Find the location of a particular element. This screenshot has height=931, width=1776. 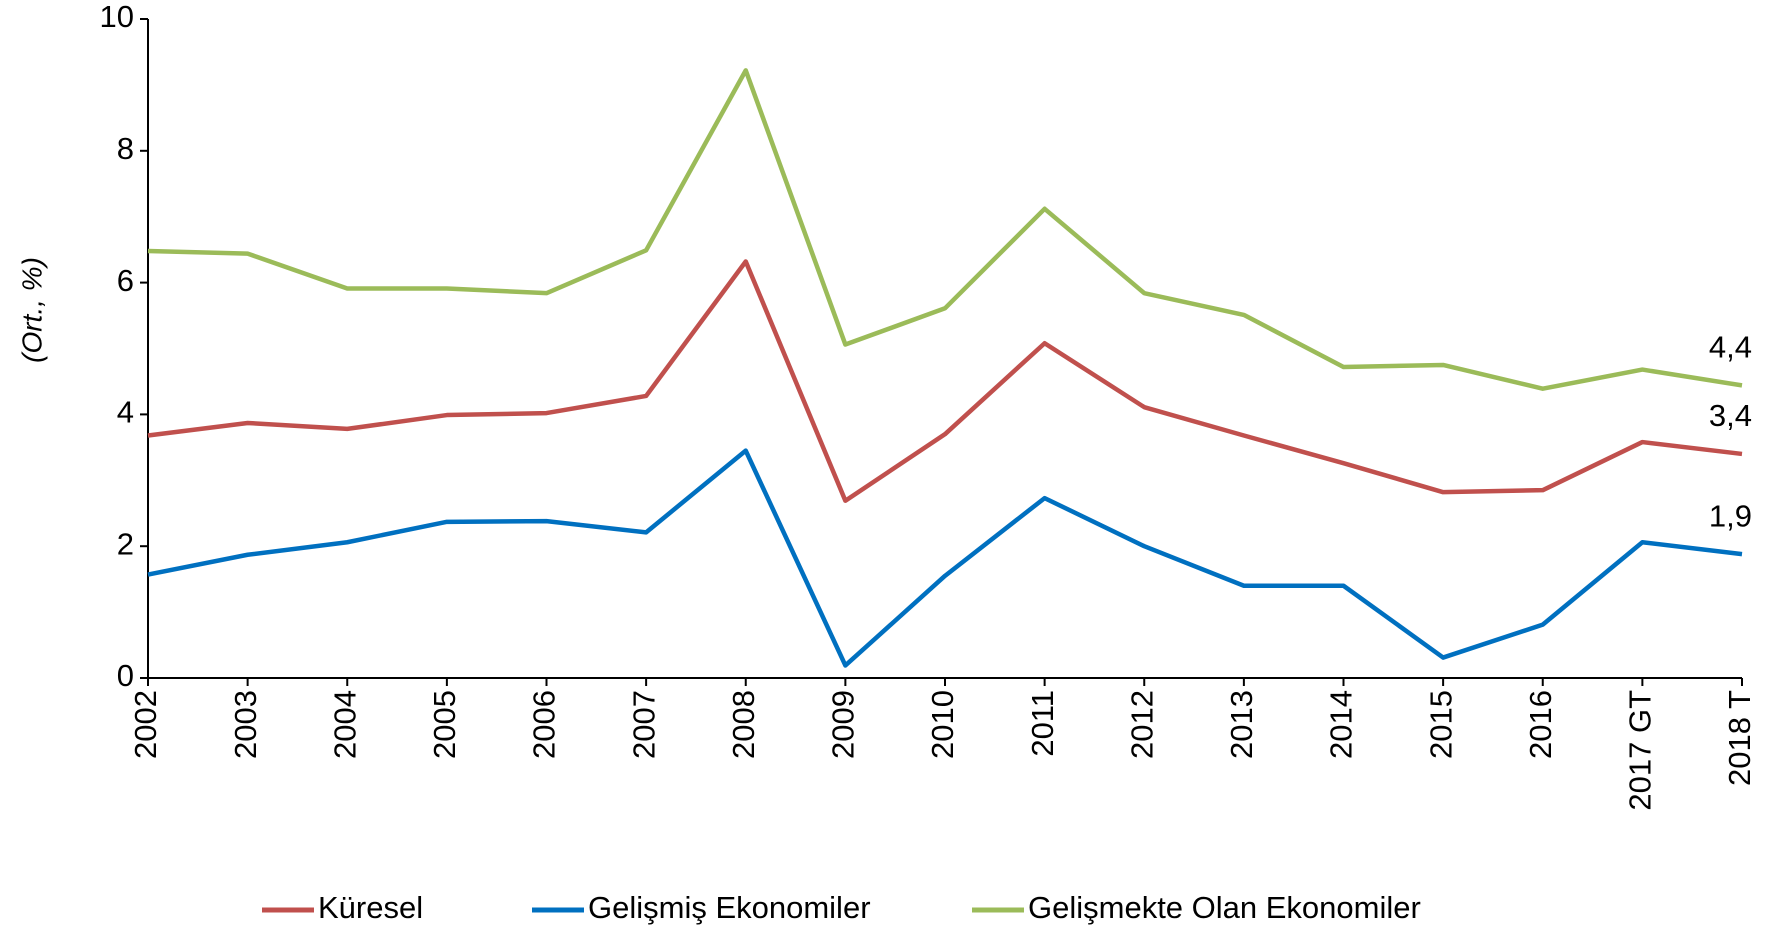

x-tick-label: 2003 is located at coordinates (245, 724).